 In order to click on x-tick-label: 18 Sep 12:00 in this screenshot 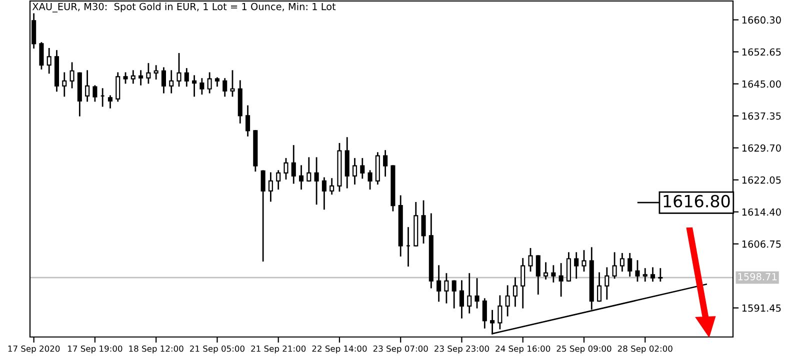, I will do `click(156, 349)`.